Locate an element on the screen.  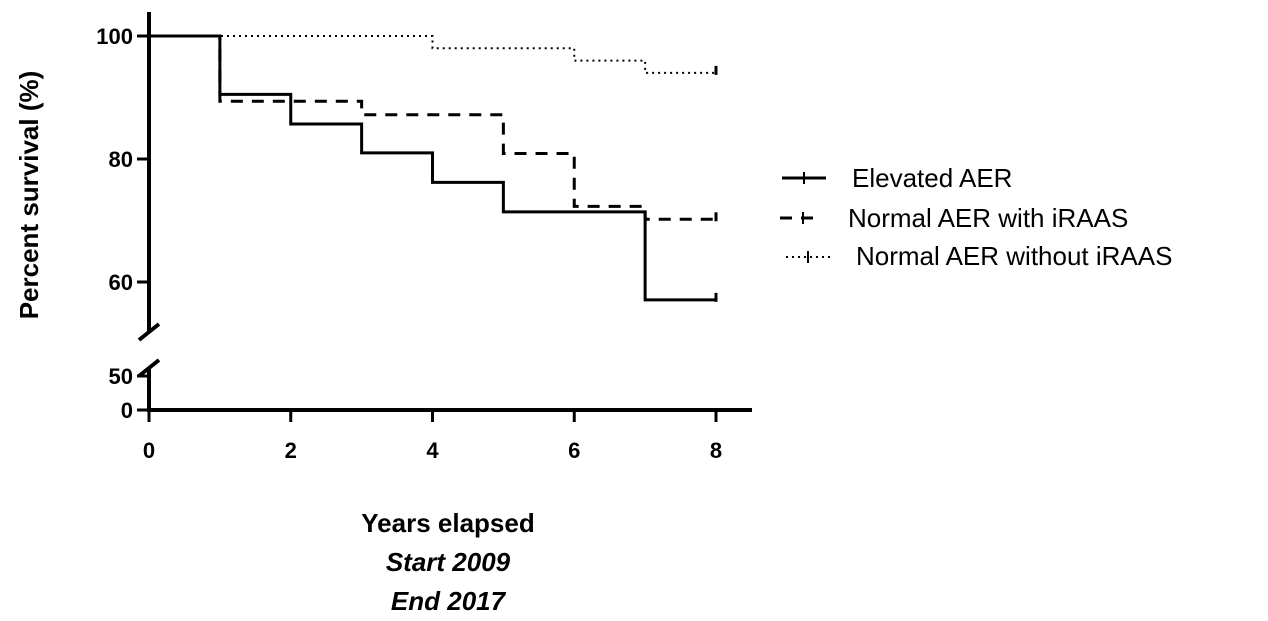
legend-label: Normal AER with iRAAS is located at coordinates (988, 218).